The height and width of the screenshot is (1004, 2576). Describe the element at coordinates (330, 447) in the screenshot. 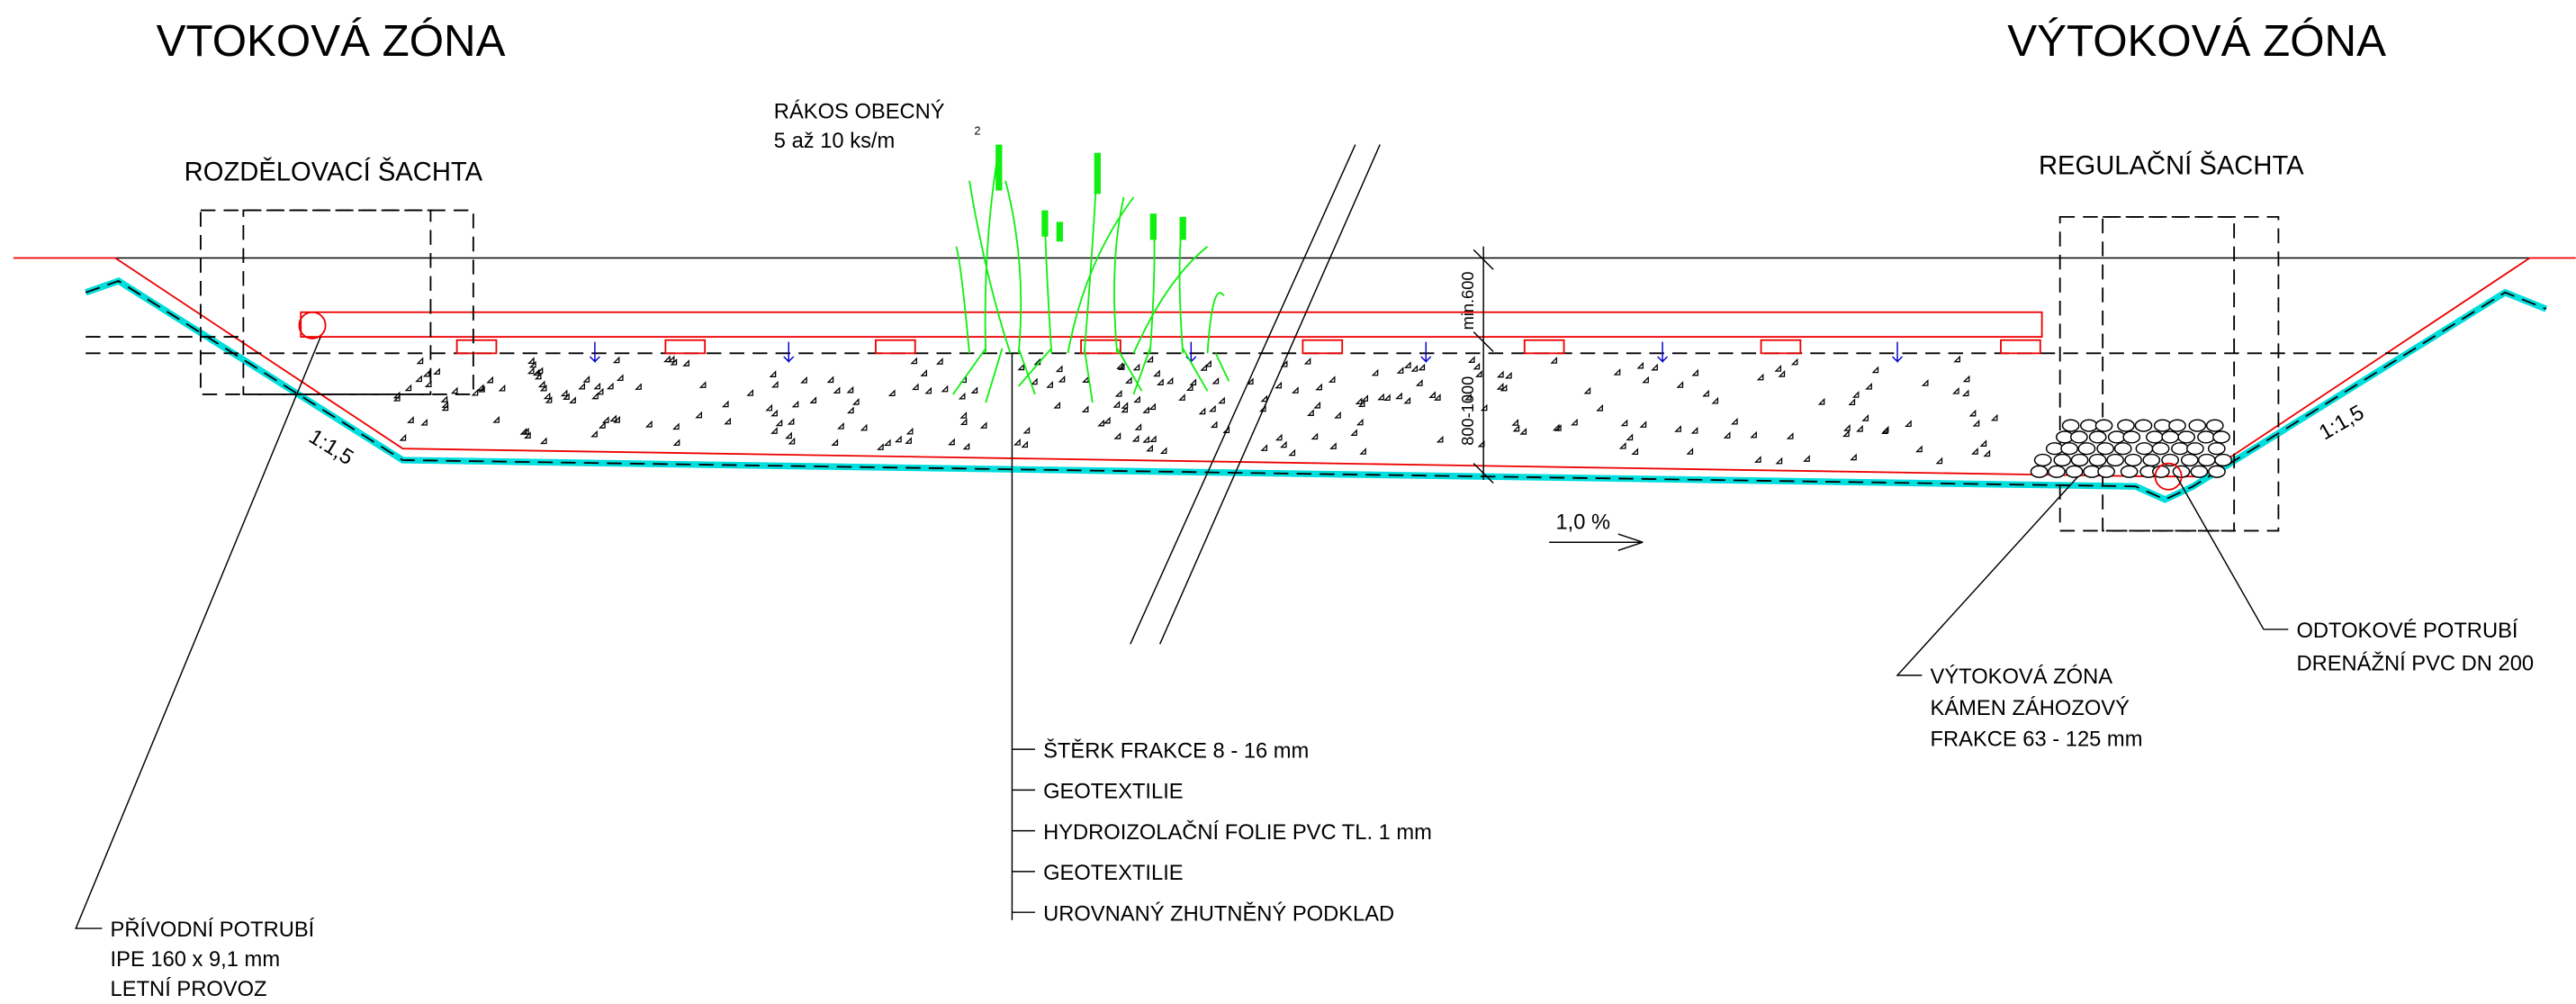

I see `slope-label: 1:1,5` at that location.